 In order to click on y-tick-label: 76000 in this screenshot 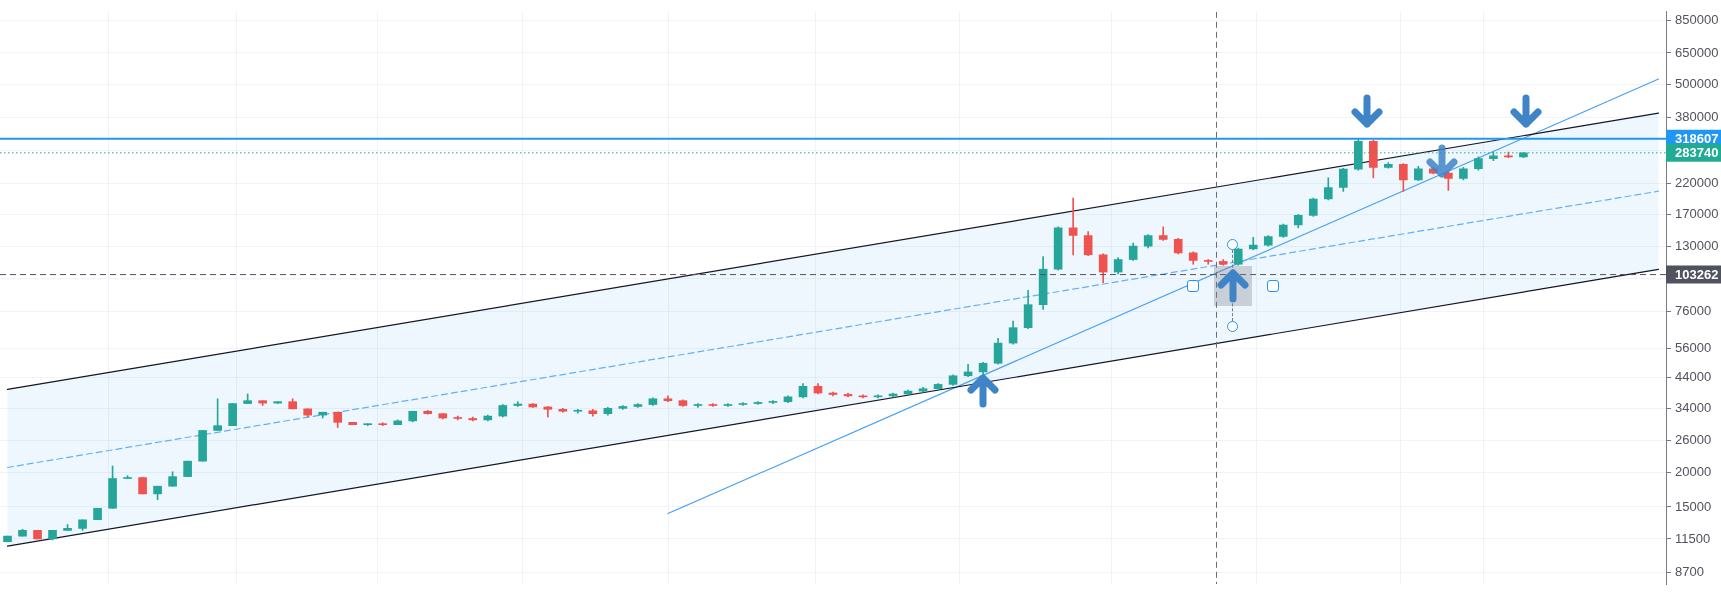, I will do `click(1693, 311)`.